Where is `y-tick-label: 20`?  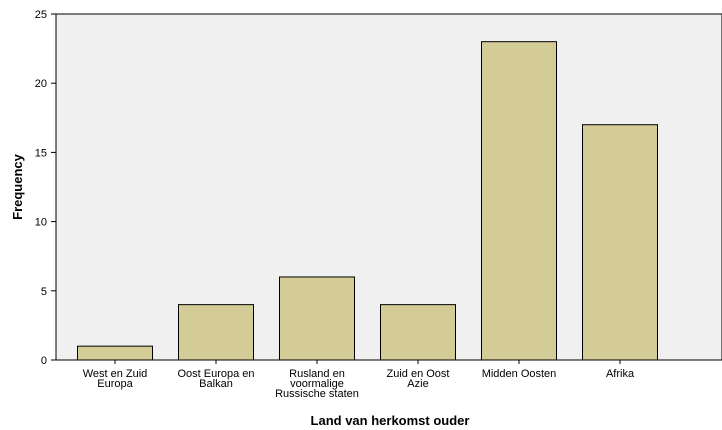
y-tick-label: 20 is located at coordinates (41, 84).